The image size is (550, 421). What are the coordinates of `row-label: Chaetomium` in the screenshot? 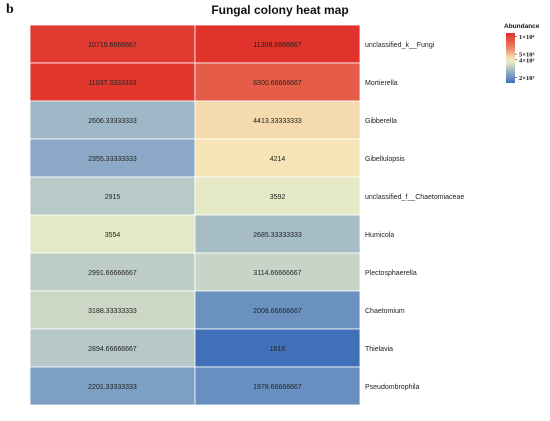 It's located at (385, 311).